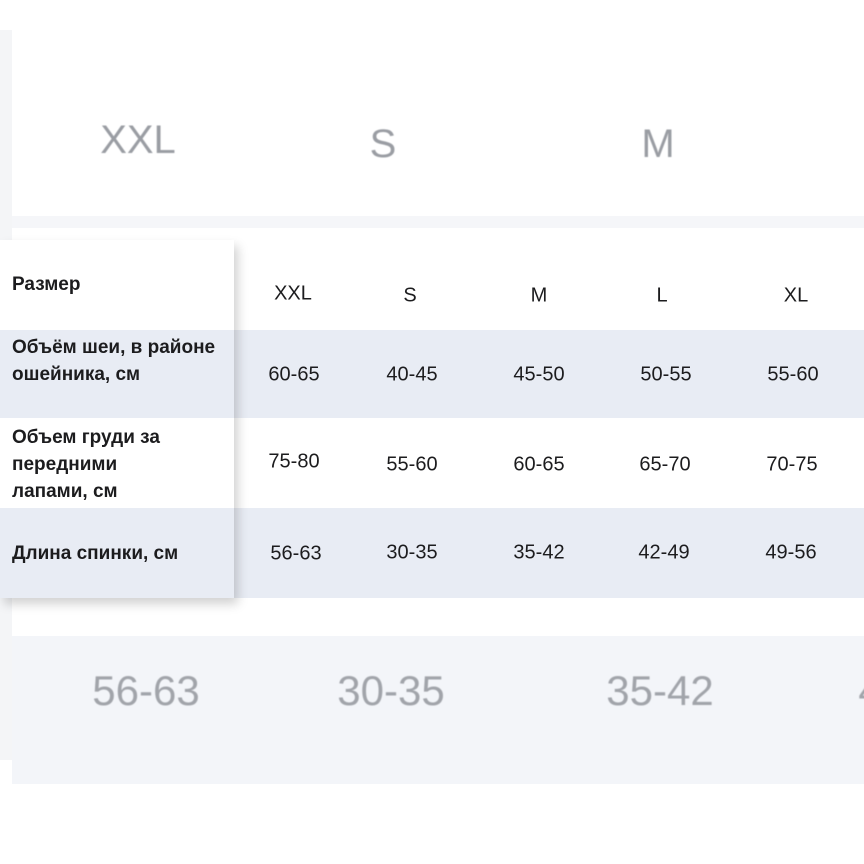 The width and height of the screenshot is (864, 864). I want to click on header-label: Размер, so click(46, 284).